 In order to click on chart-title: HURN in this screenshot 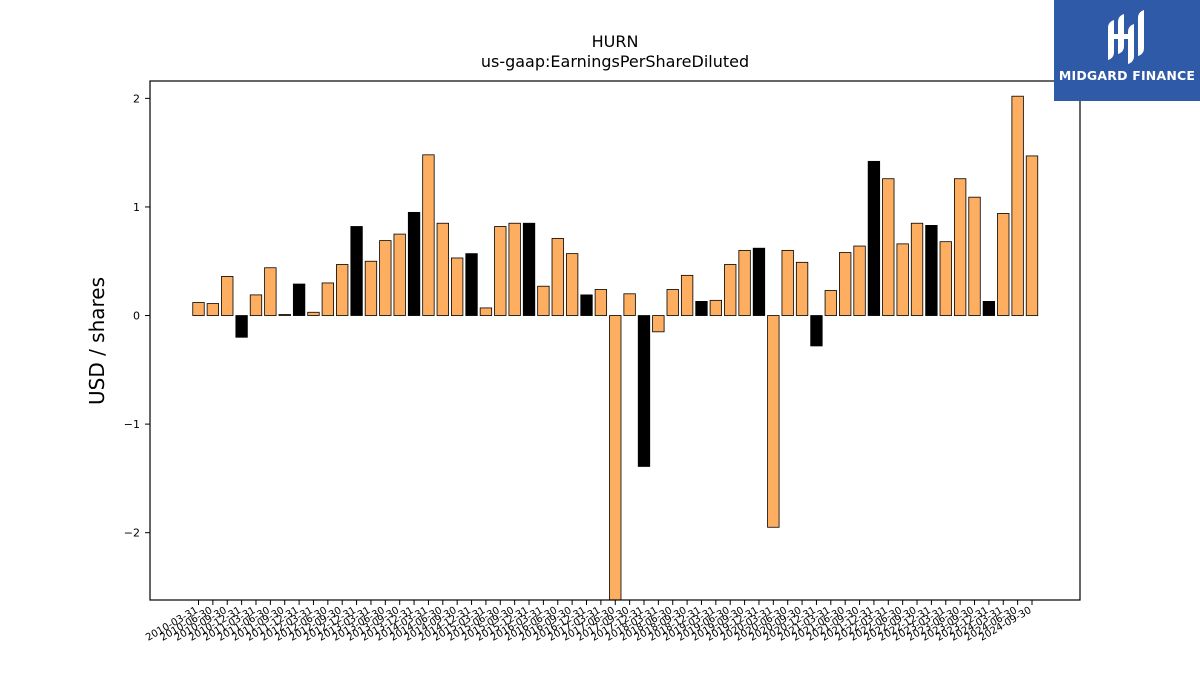, I will do `click(615, 41)`.